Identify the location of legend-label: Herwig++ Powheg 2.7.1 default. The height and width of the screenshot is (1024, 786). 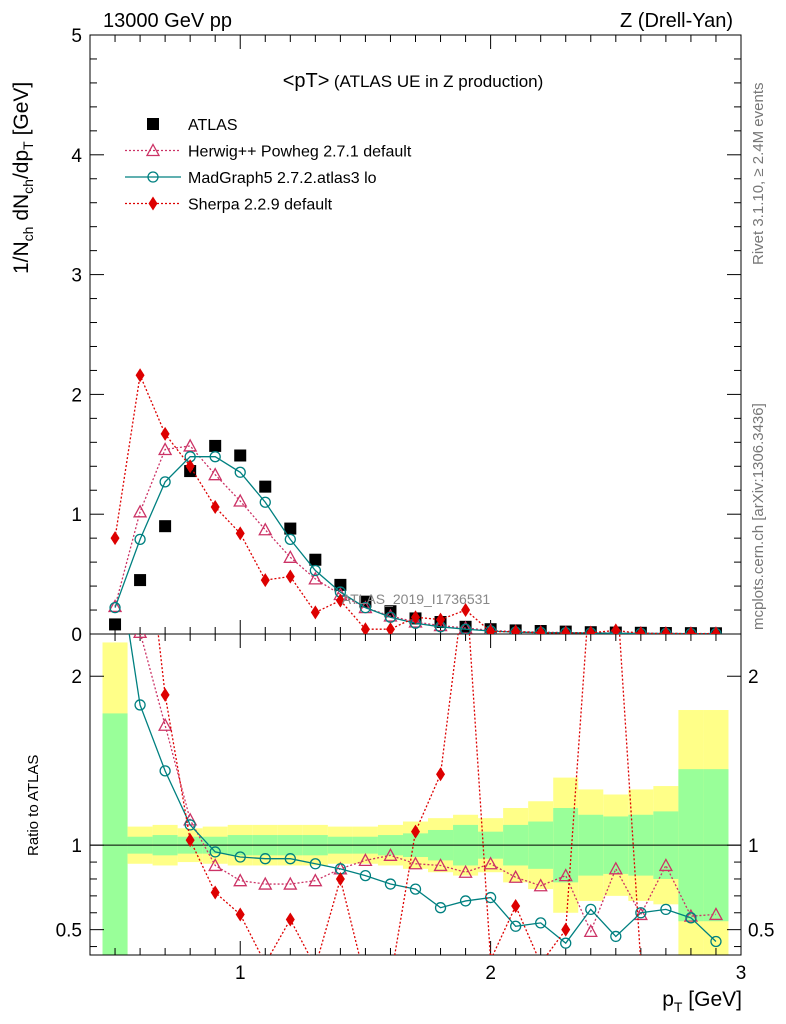
(300, 152).